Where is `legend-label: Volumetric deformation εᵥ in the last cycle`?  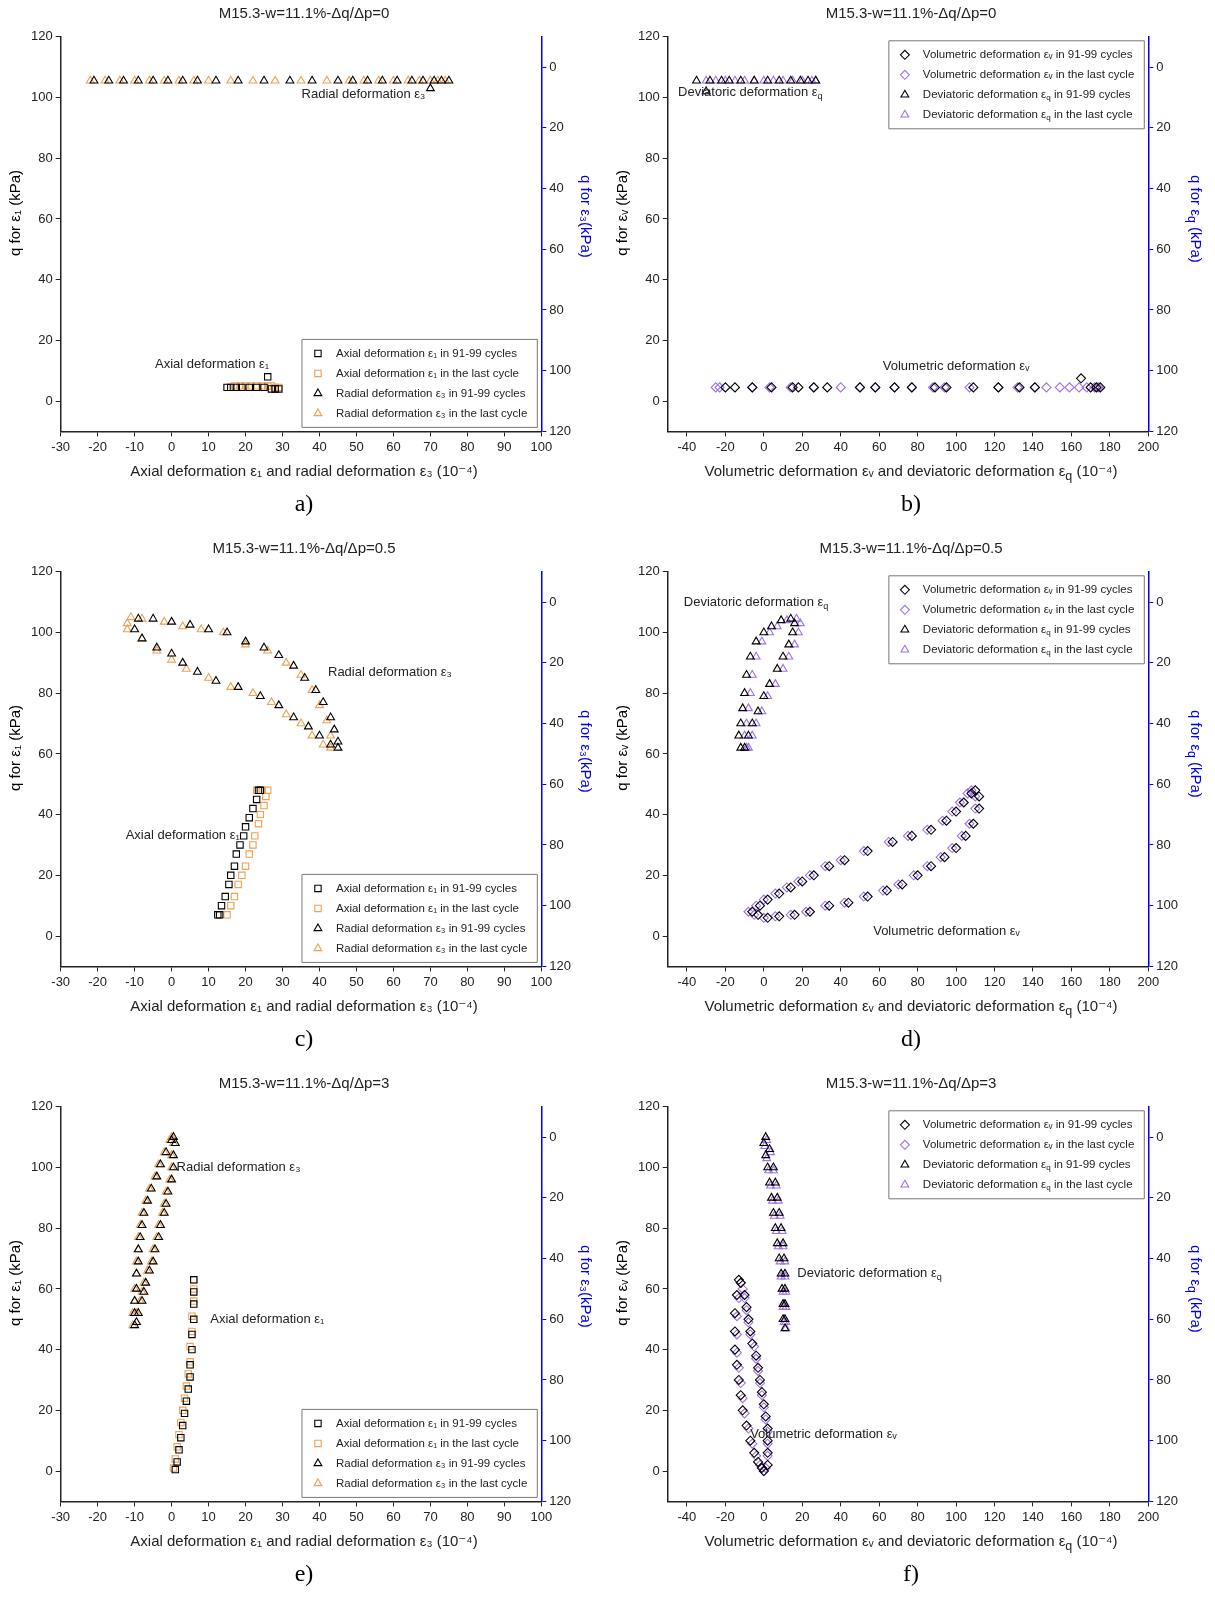
legend-label: Volumetric deformation εᵥ in the last cycle is located at coordinates (1028, 1143).